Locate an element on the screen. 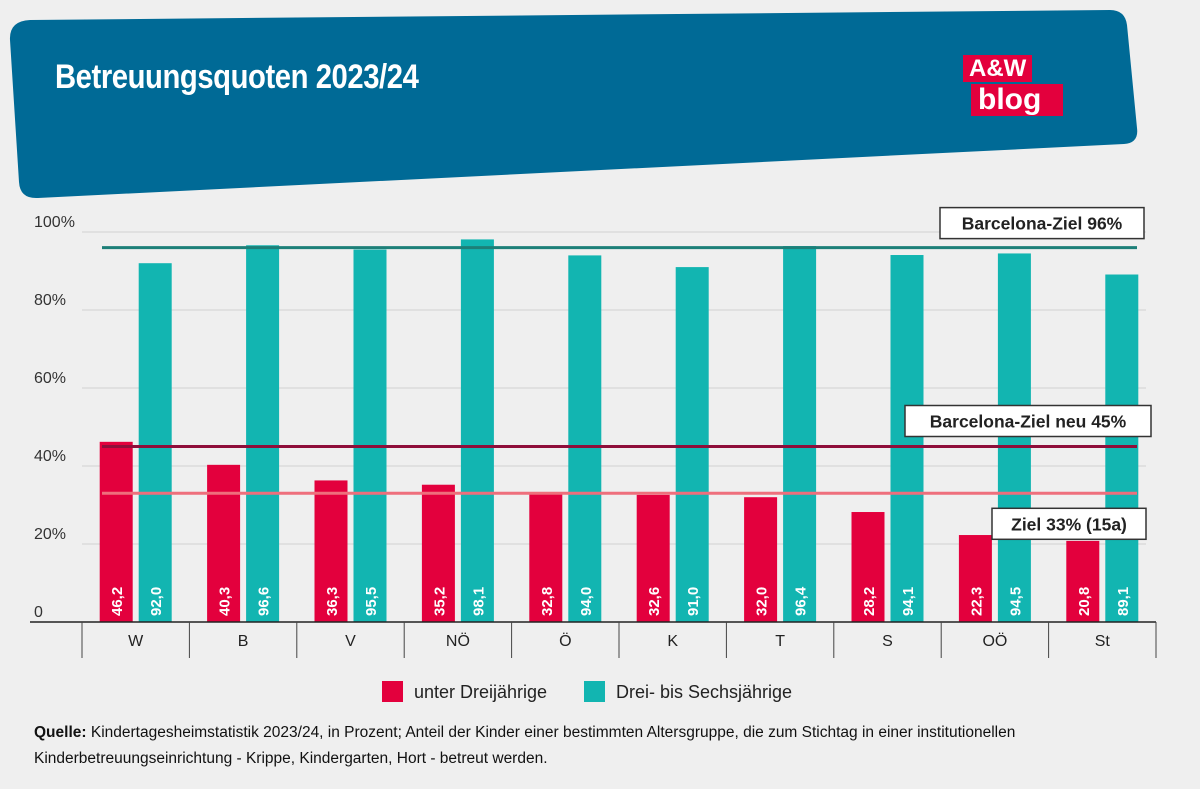  reference-label: Barcelona-Ziel neu 45% is located at coordinates (1028, 422).